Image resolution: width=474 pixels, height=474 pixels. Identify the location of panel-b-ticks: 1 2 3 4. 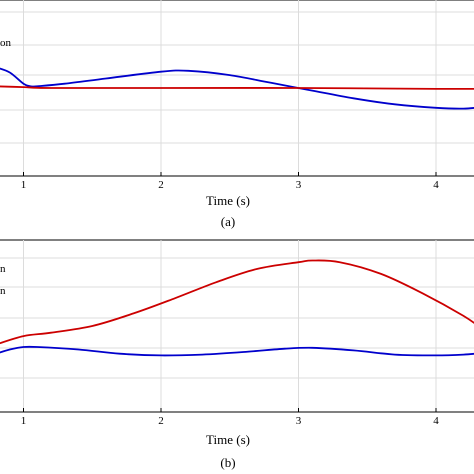
(230, 417).